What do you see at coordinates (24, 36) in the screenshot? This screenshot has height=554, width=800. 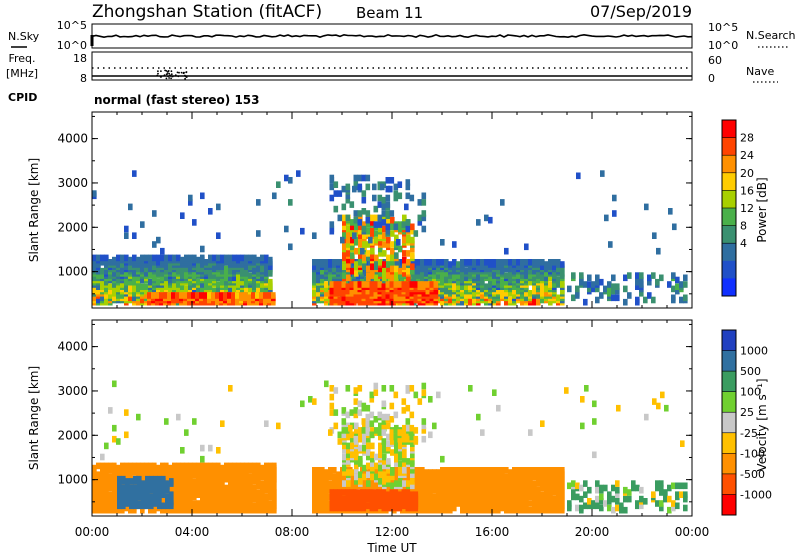 I see `nsky-label: N.Sky` at bounding box center [24, 36].